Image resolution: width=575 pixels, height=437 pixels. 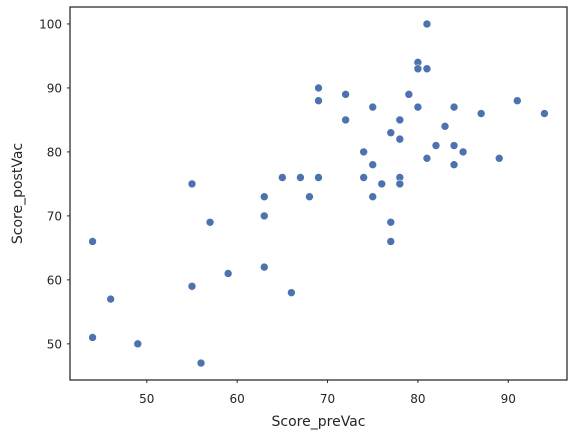 I want to click on x-tick-label: 90, so click(x=508, y=399).